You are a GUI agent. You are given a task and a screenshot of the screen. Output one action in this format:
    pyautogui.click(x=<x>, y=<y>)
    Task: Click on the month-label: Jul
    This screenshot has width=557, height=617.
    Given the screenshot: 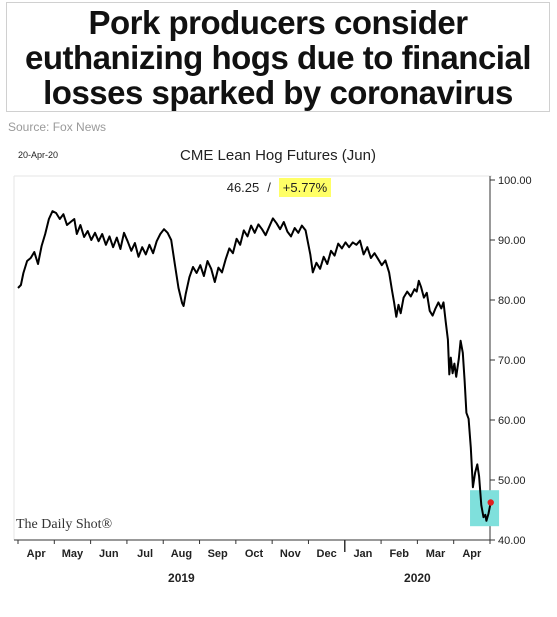 What is the action you would take?
    pyautogui.click(x=145, y=554)
    